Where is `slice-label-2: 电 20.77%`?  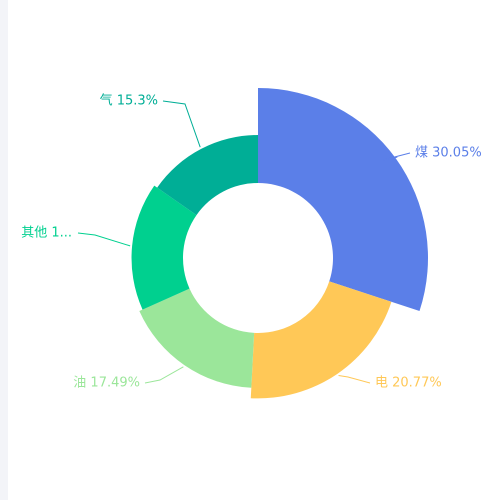 slice-label-2: 电 20.77% is located at coordinates (408, 383).